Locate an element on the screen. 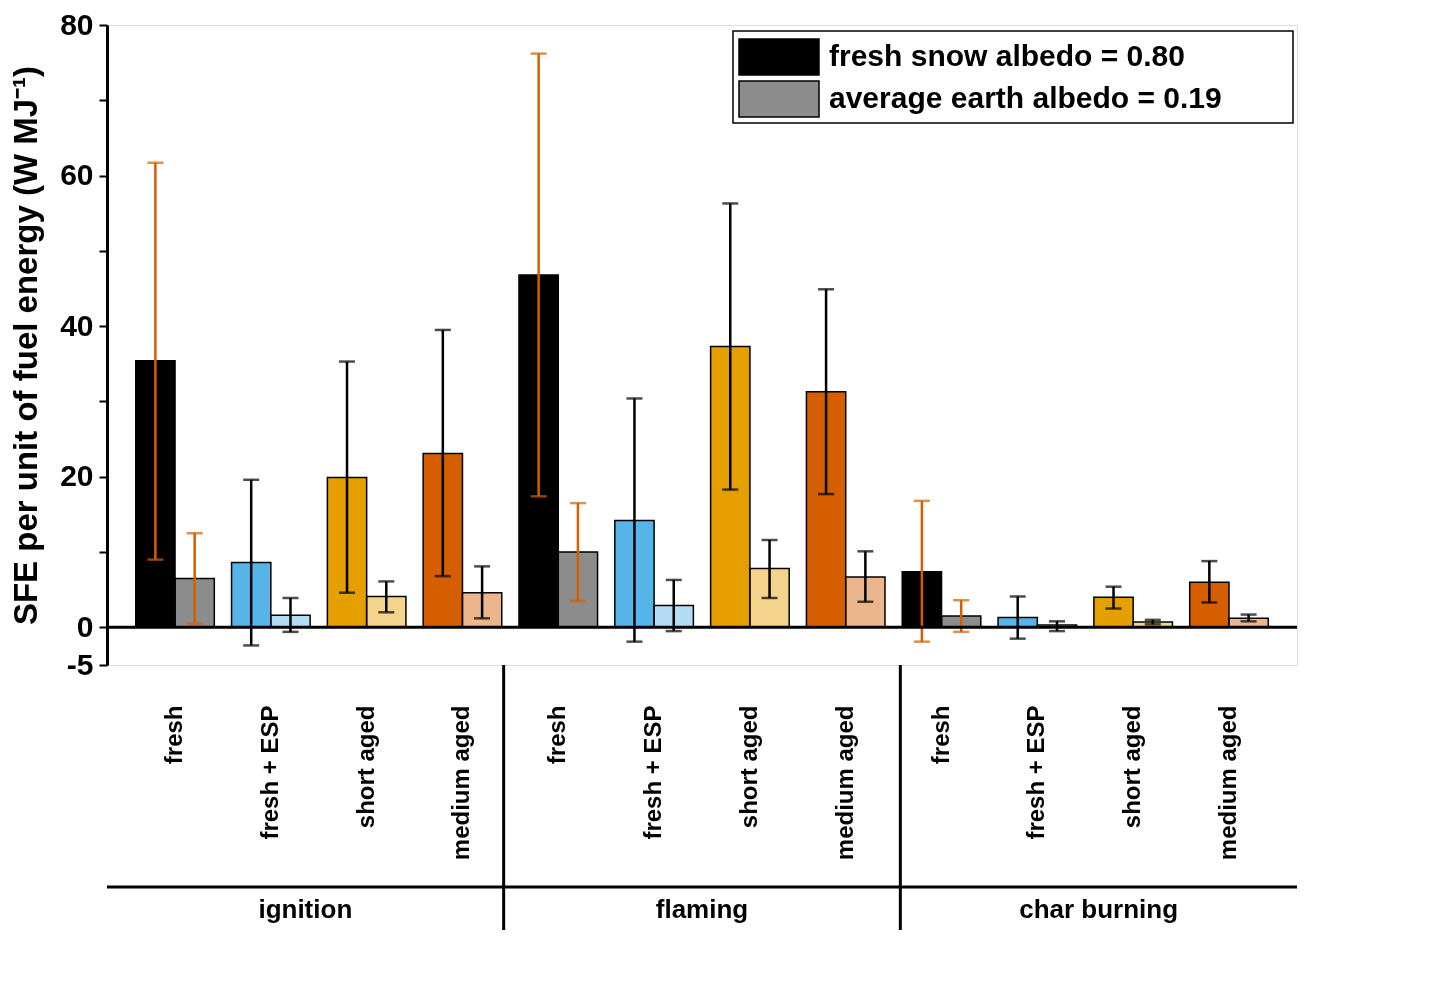  text: ignition is located at coordinates (305, 909).